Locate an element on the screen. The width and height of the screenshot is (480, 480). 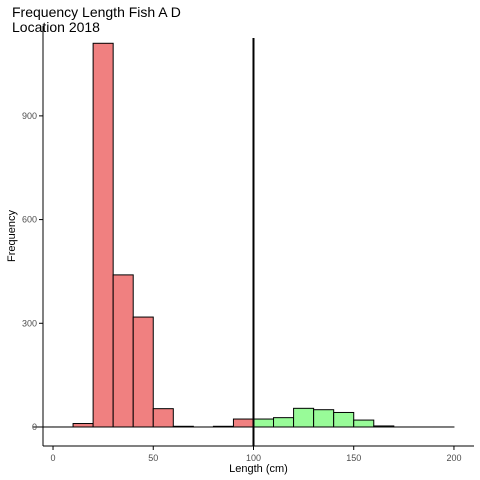
x-ticks: 0 50 100 150 200 is located at coordinates (256, 454).